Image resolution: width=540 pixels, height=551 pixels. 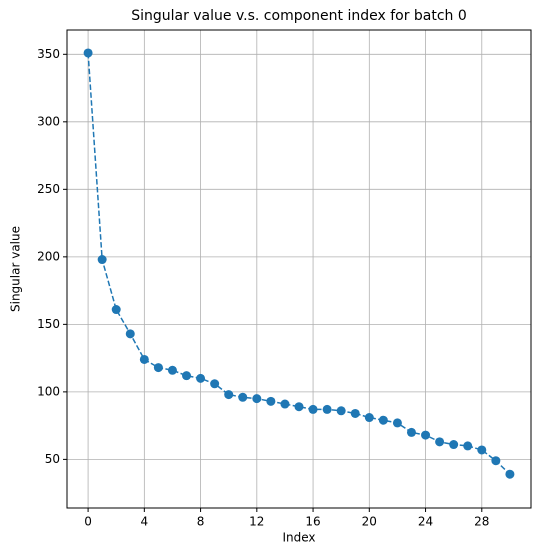 I want to click on x-tick-label: 12, so click(x=256, y=522).